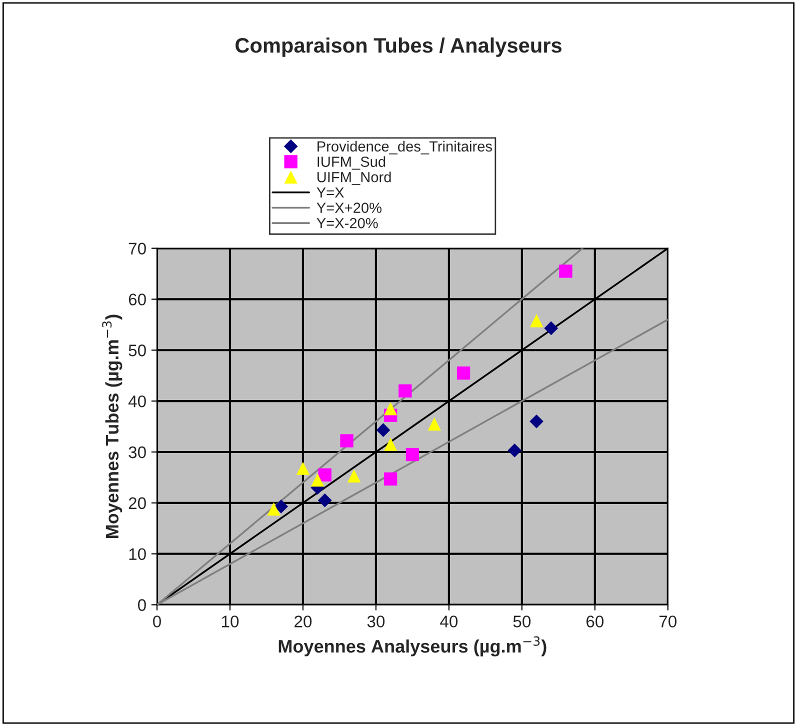 This screenshot has height=726, width=797. What do you see at coordinates (303, 622) in the screenshot?
I see `x-tick-label: 20` at bounding box center [303, 622].